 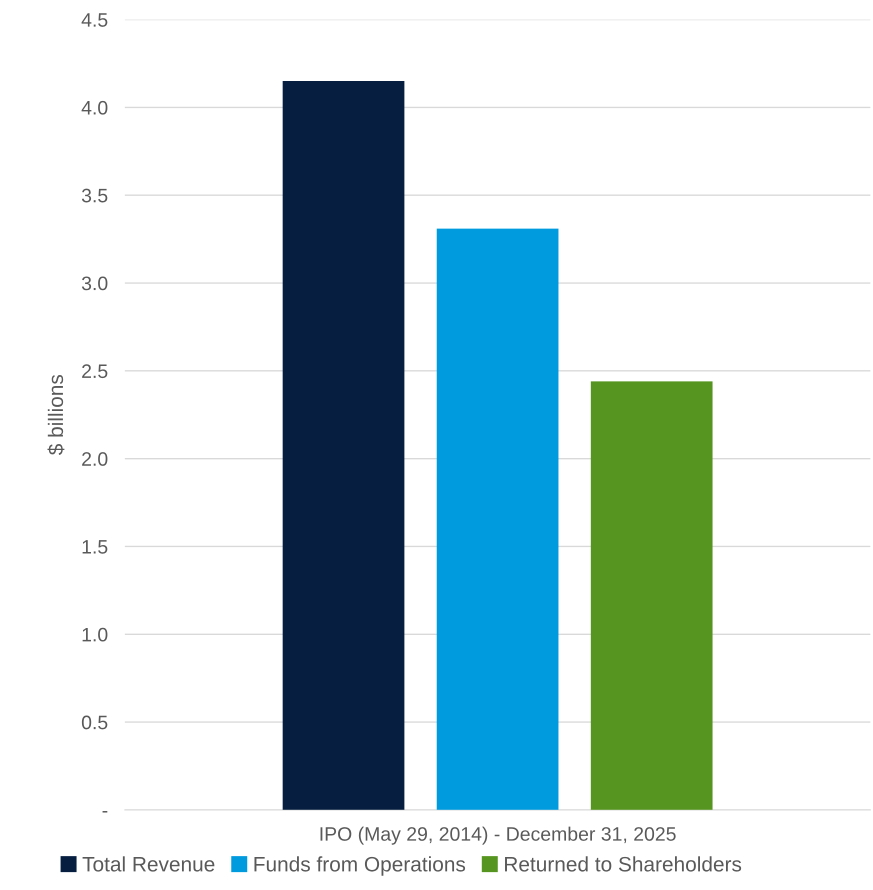 I want to click on y-tick-label: 3.0, so click(x=95, y=283).